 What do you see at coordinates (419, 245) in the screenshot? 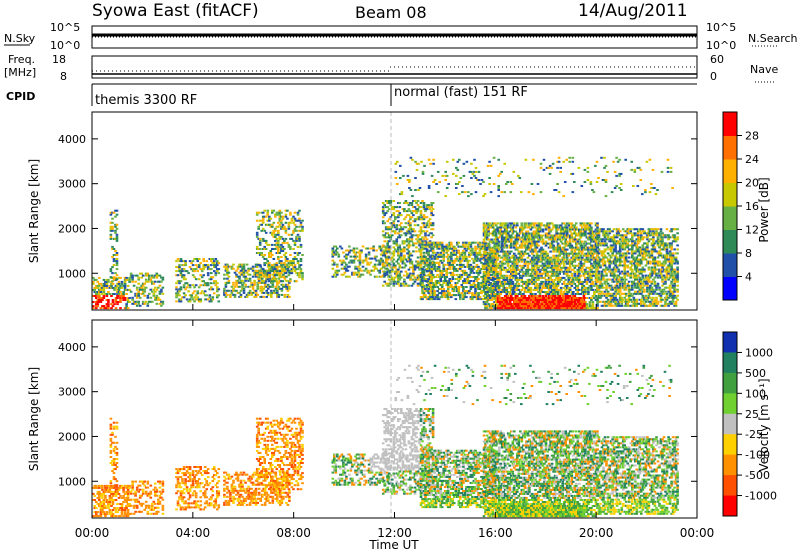
I see `power-cell-1963` at bounding box center [419, 245].